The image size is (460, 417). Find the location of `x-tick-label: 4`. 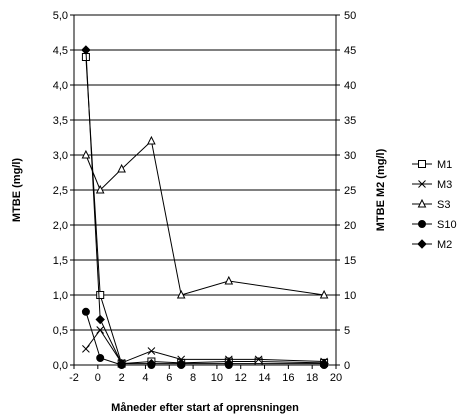

x-tick-label: 4 is located at coordinates (145, 378).